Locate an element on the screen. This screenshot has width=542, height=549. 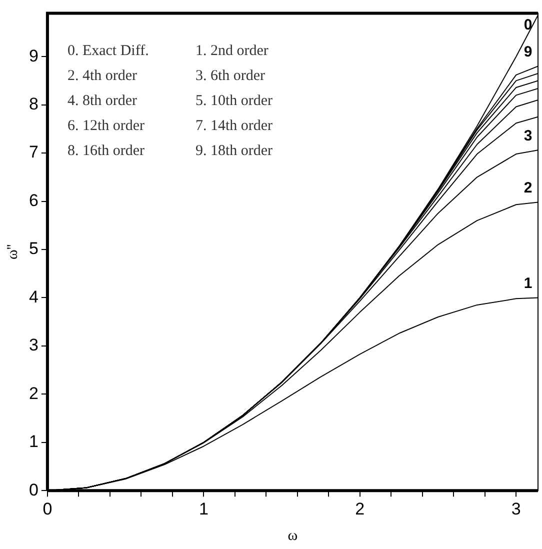
annotation: 1. 2nd order is located at coordinates (231, 51).